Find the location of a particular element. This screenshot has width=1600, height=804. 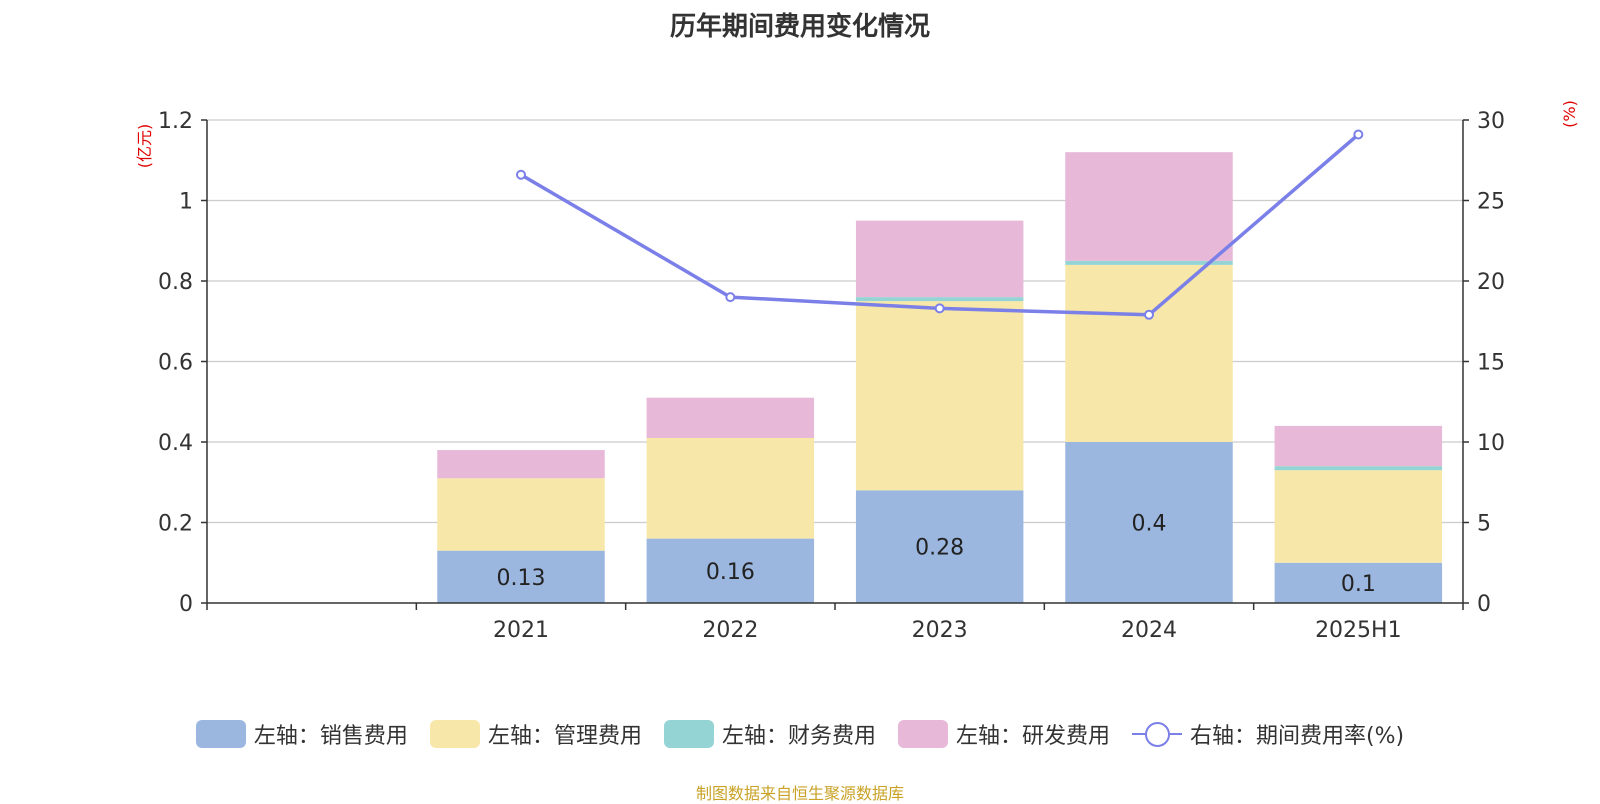

bar-value-label: 0.28 is located at coordinates (939, 548).